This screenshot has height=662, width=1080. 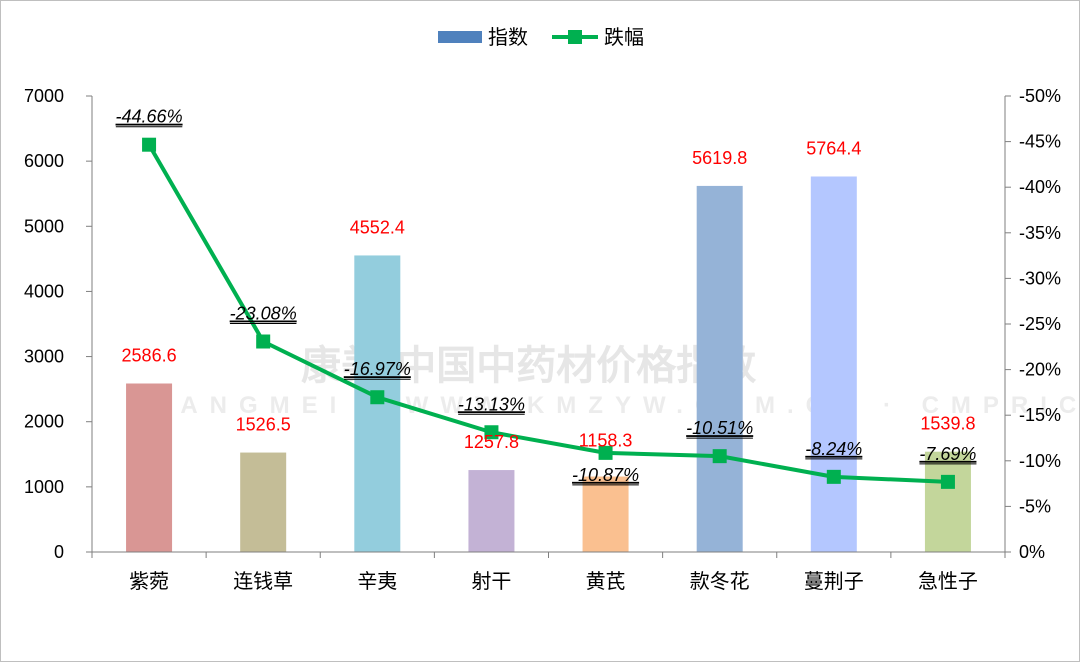 I want to click on category-label: 急性子, so click(x=948, y=581).